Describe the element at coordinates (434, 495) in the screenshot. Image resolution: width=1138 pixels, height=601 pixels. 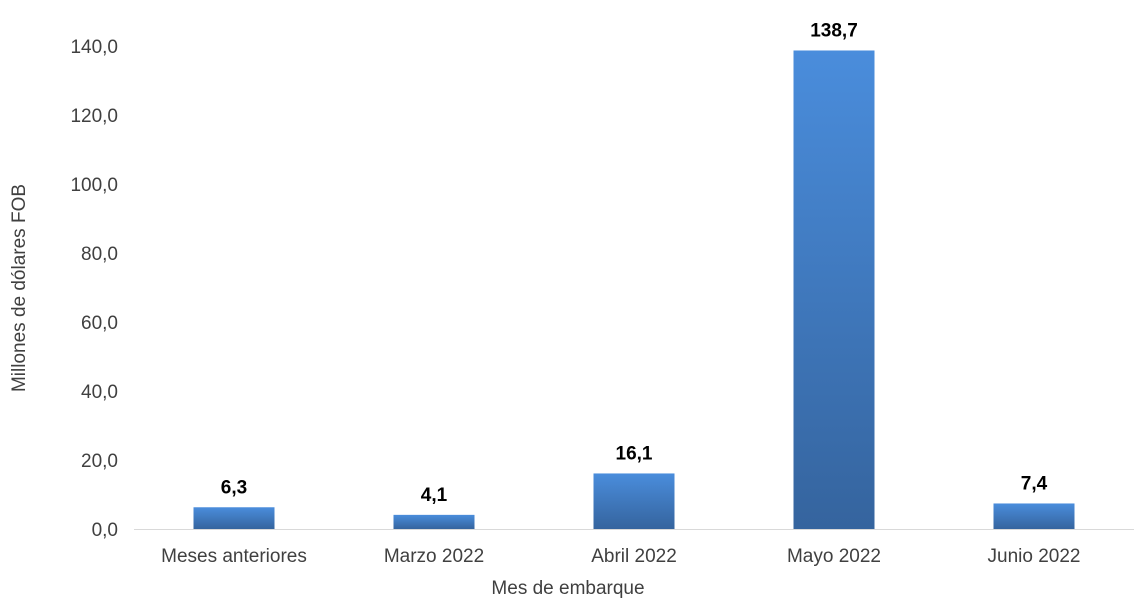
I see `data-label: 4,1` at that location.